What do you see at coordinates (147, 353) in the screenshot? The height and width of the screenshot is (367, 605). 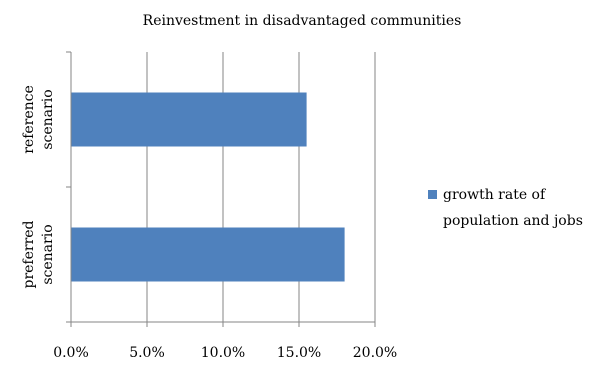 I see `x-tick-label: 5.0%` at bounding box center [147, 353].